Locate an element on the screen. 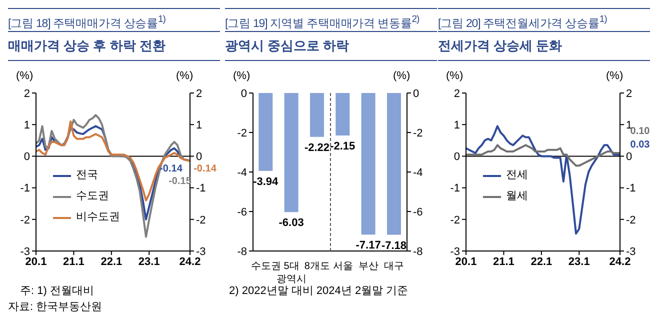  y2-tick-label: -8 is located at coordinates (418, 252).